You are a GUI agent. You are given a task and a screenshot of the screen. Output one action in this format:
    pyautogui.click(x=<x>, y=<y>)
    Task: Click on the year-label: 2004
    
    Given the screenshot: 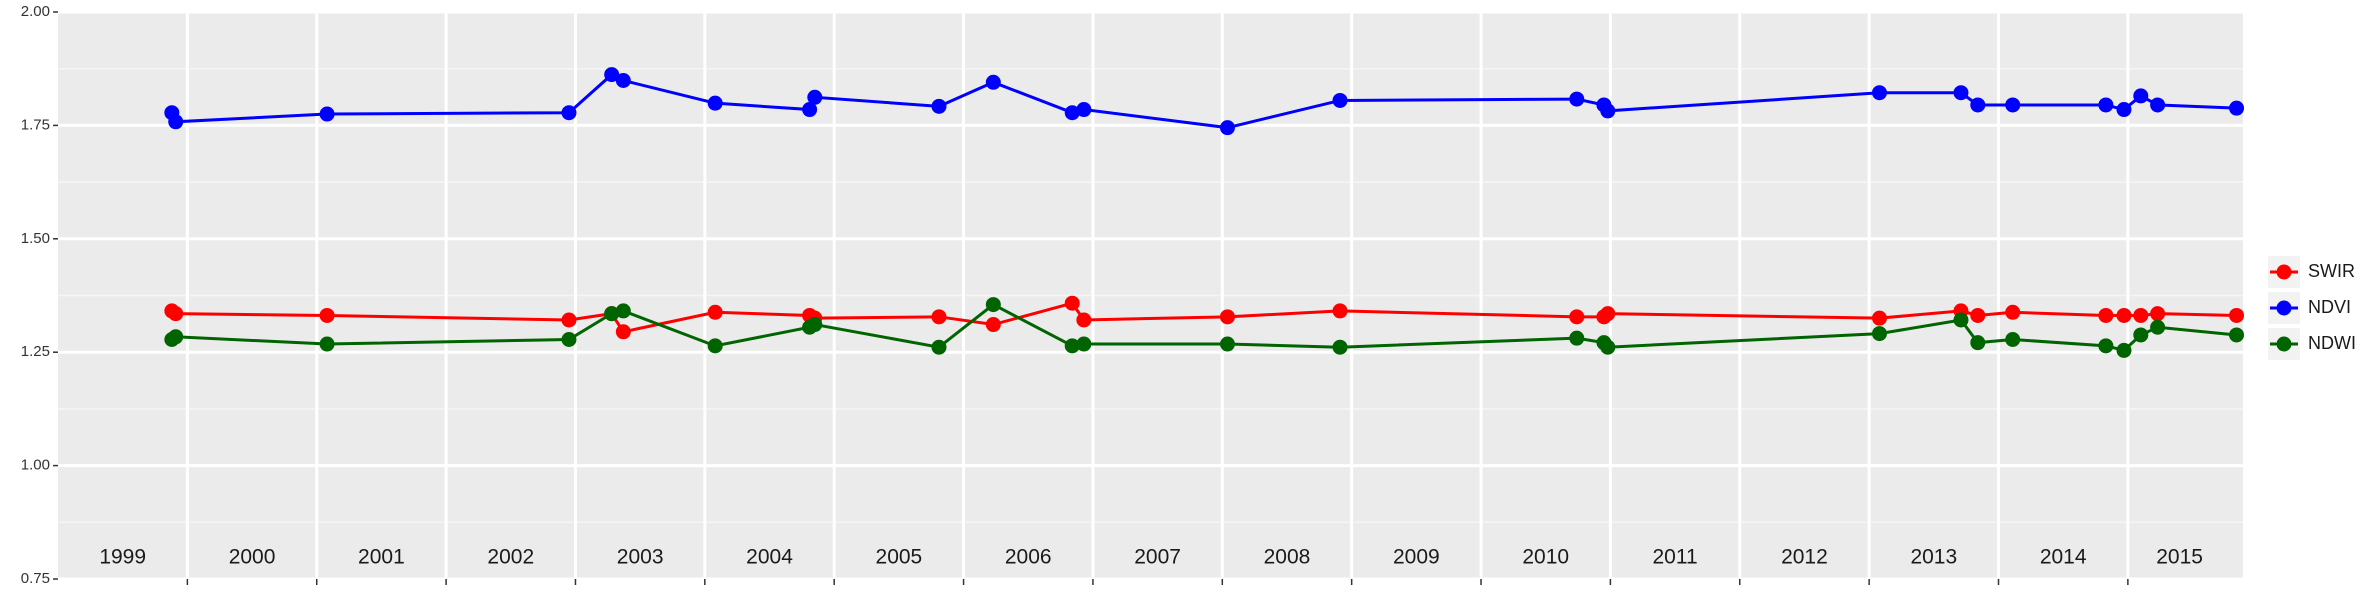 What is the action you would take?
    pyautogui.click(x=769, y=557)
    